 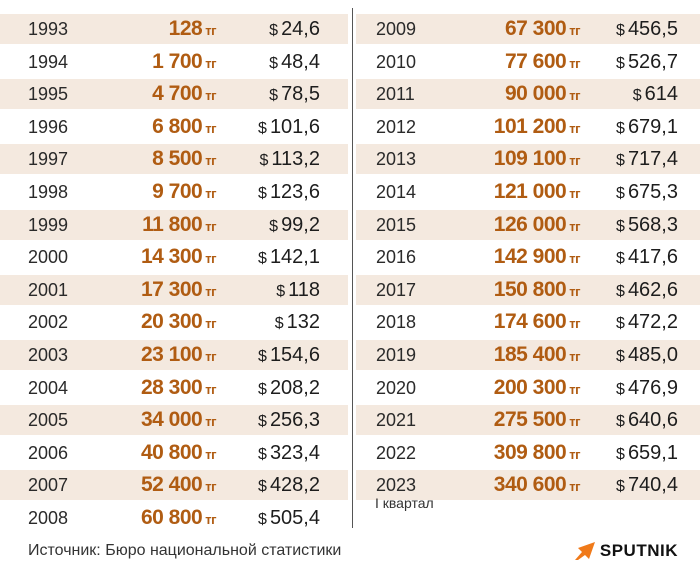 What do you see at coordinates (530, 420) in the screenshot?
I see `tenge-value: 275 500` at bounding box center [530, 420].